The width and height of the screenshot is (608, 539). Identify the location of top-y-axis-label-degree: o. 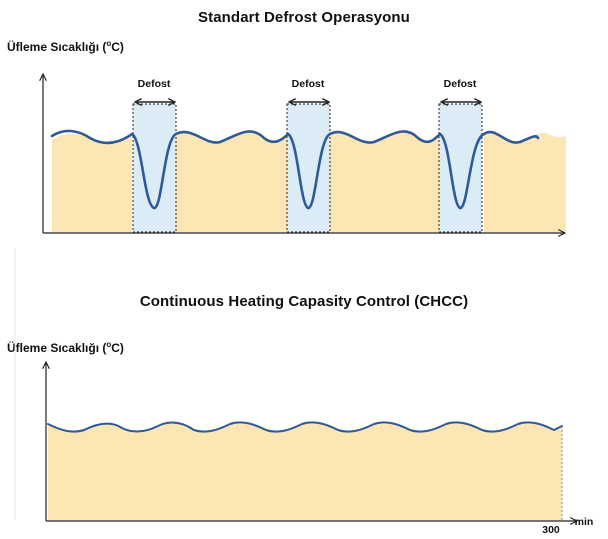
(109, 43).